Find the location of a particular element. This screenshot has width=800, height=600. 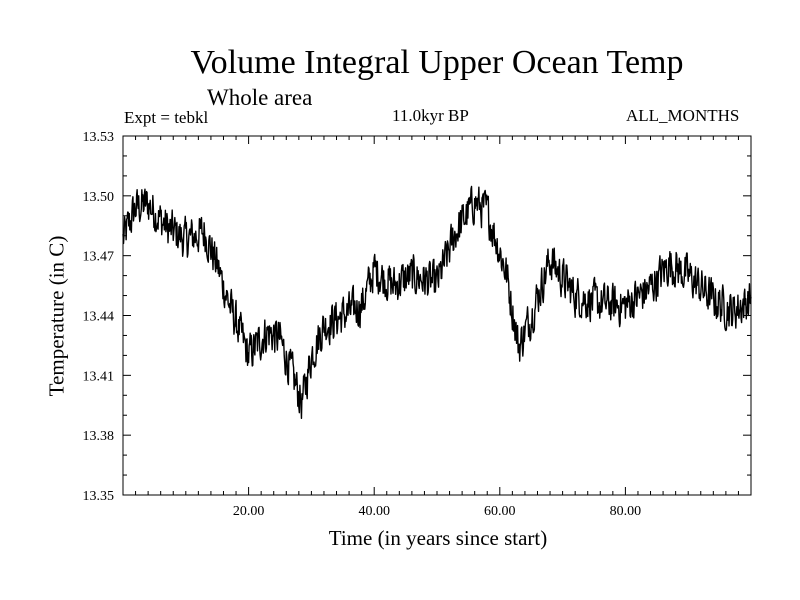

y-tick-label: 13.53 is located at coordinates (99, 137).